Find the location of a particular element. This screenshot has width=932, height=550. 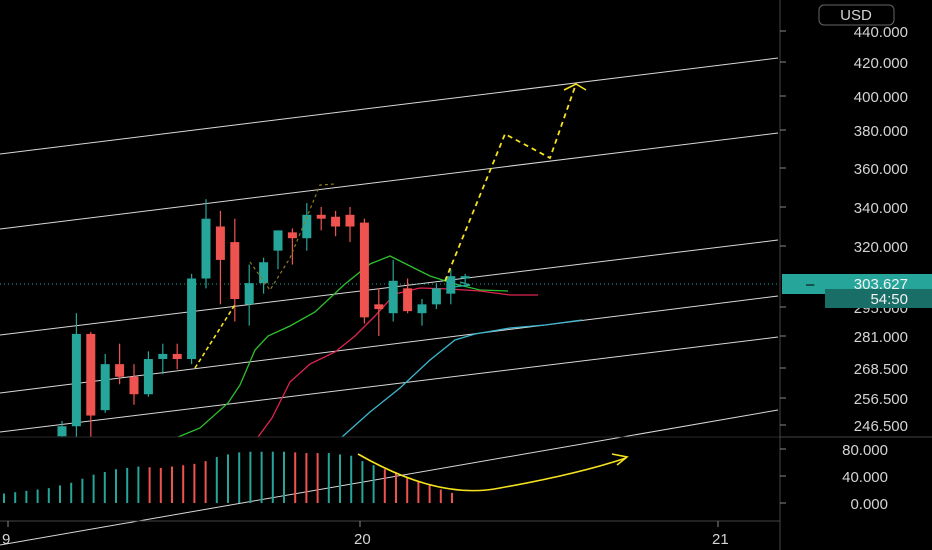

currency-button: USD is located at coordinates (856, 15).